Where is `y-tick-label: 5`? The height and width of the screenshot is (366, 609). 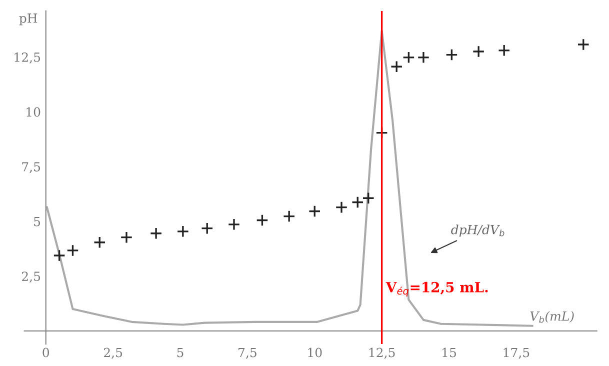
y-tick-label: 5 is located at coordinates (37, 221).